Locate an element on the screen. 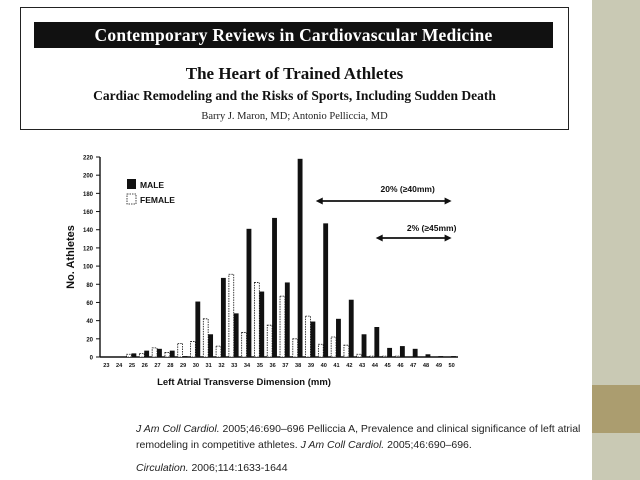 The height and width of the screenshot is (480, 640). annotation-arrow-20pct-head-right is located at coordinates (448, 201).